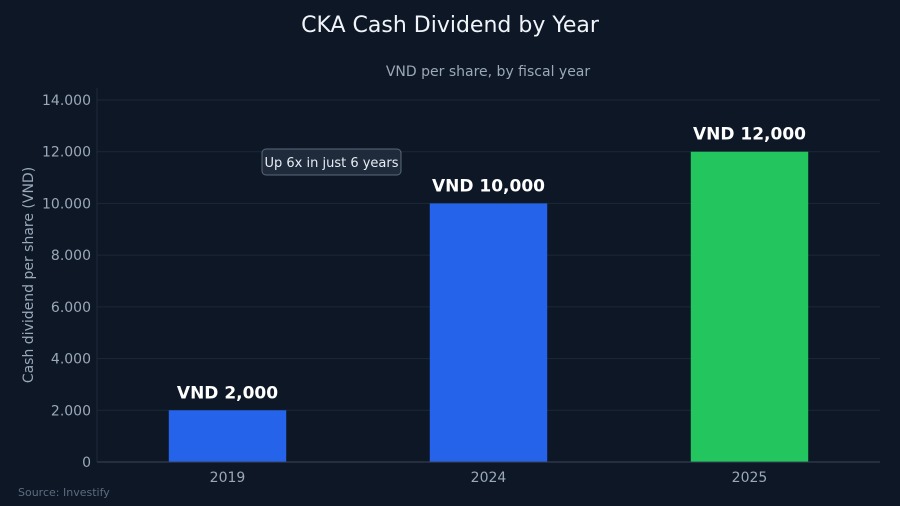  Describe the element at coordinates (64, 492) in the screenshot. I see `source-note: Source: Investify` at that location.